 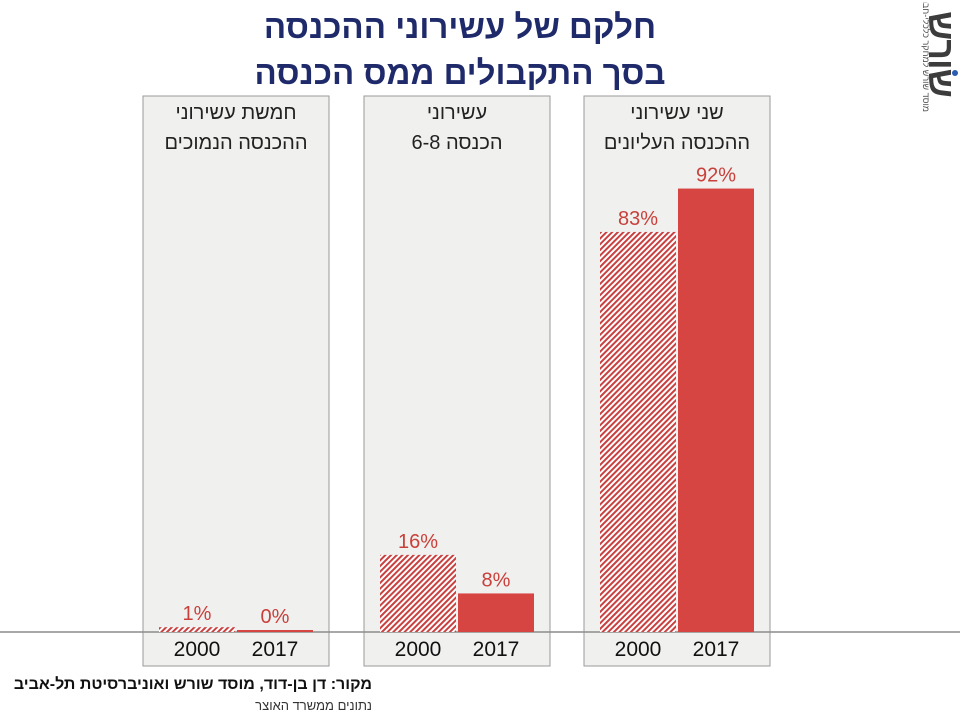 I want to click on panel-label-line1: חמשת עשירוני, so click(x=236, y=113).